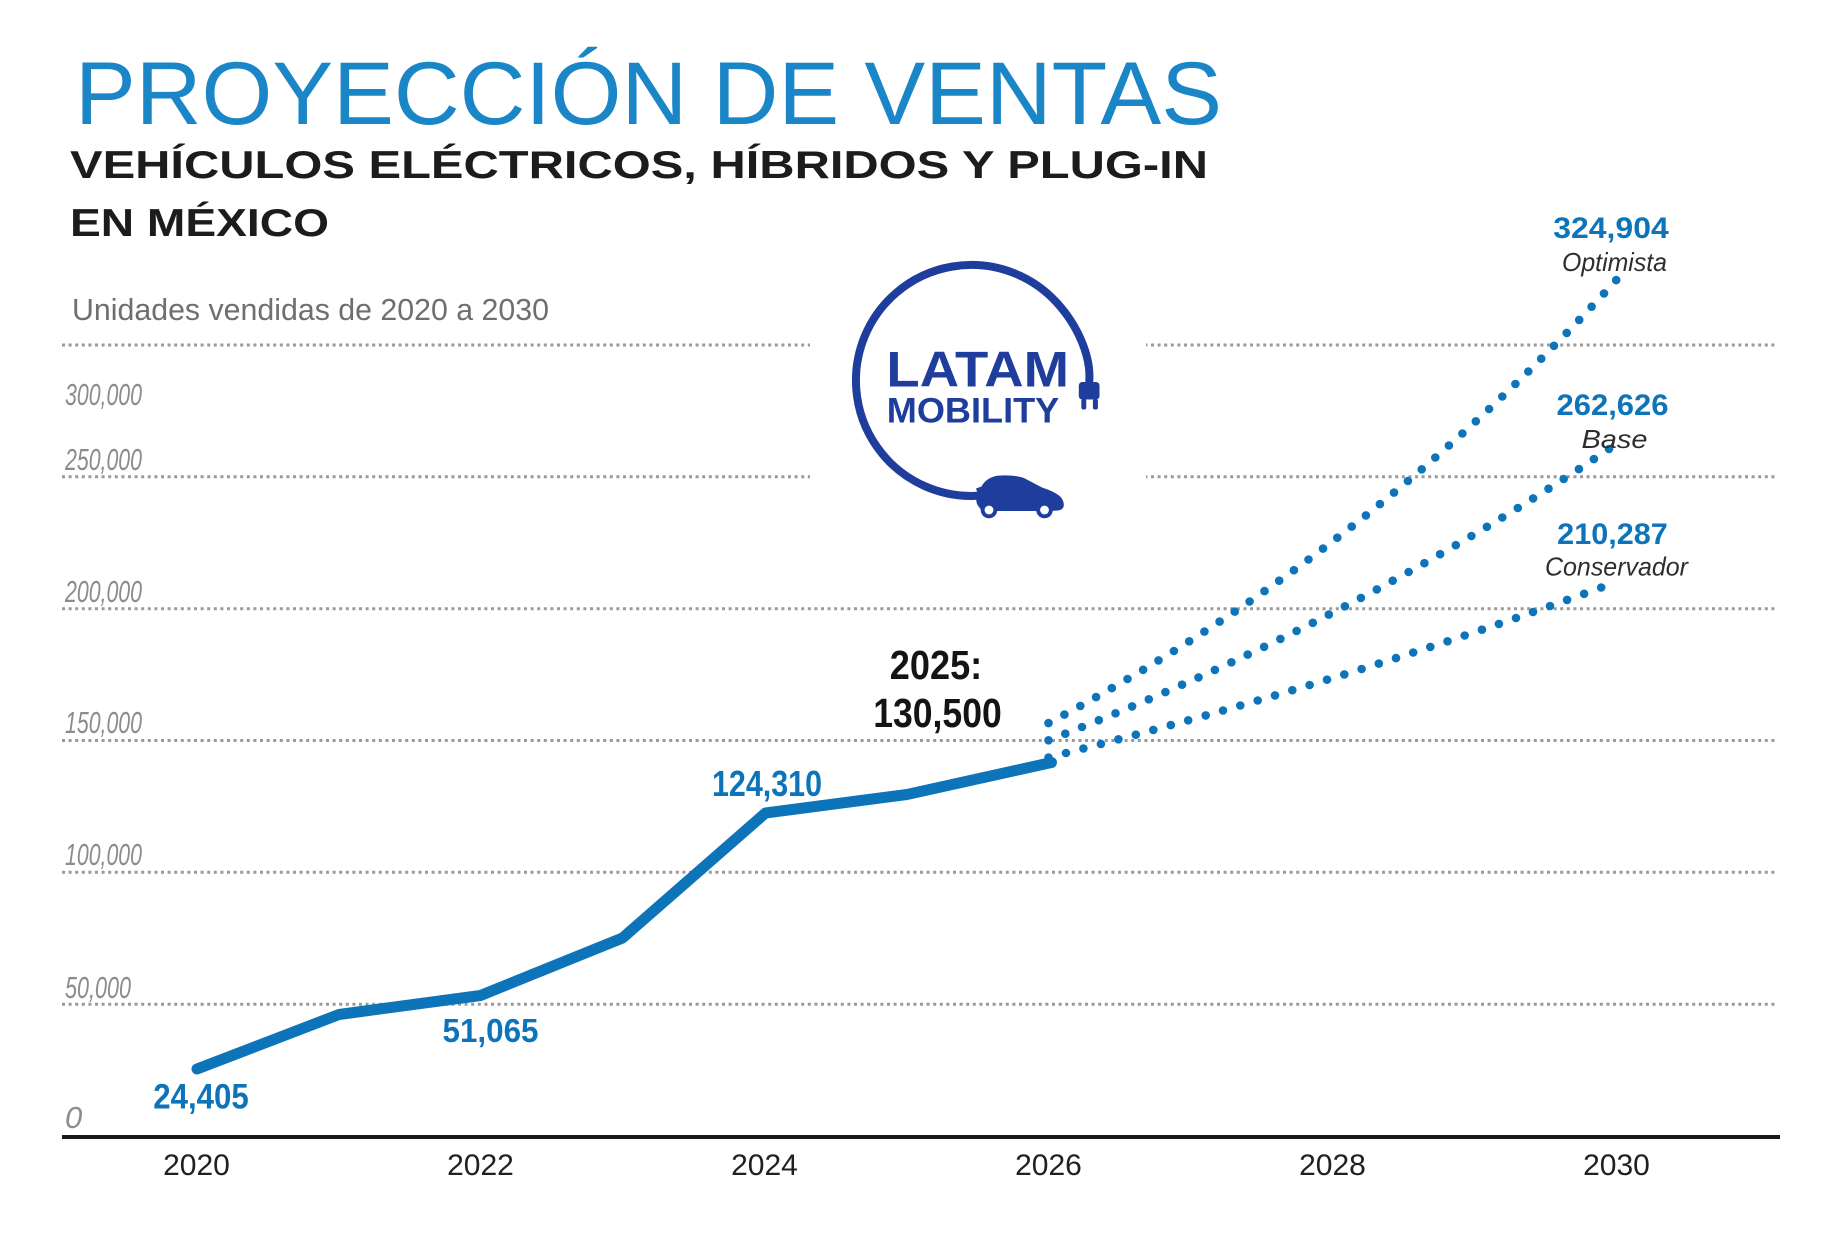 The image size is (1830, 1258). What do you see at coordinates (1616, 1165) in the screenshot?
I see `svg-text: 2030` at bounding box center [1616, 1165].